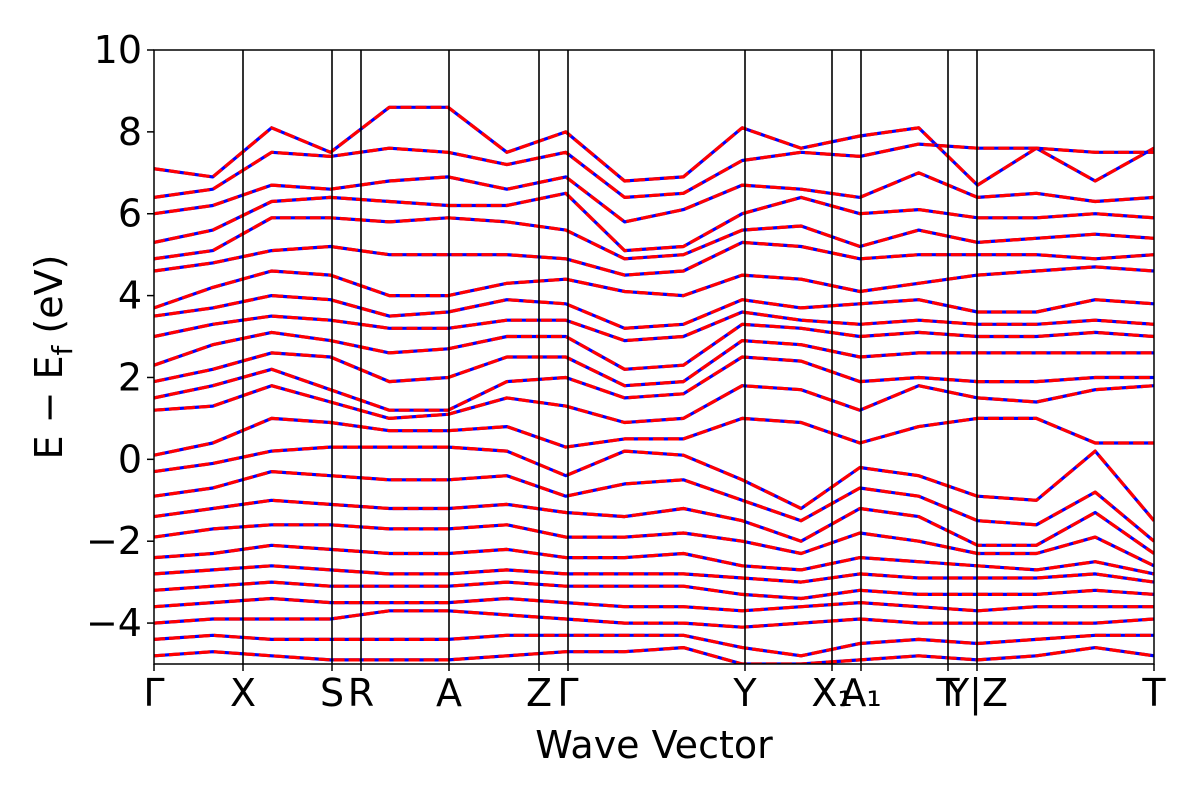 The image size is (1200, 800). I want to click on x-tick-label: X₁, so click(831, 693).